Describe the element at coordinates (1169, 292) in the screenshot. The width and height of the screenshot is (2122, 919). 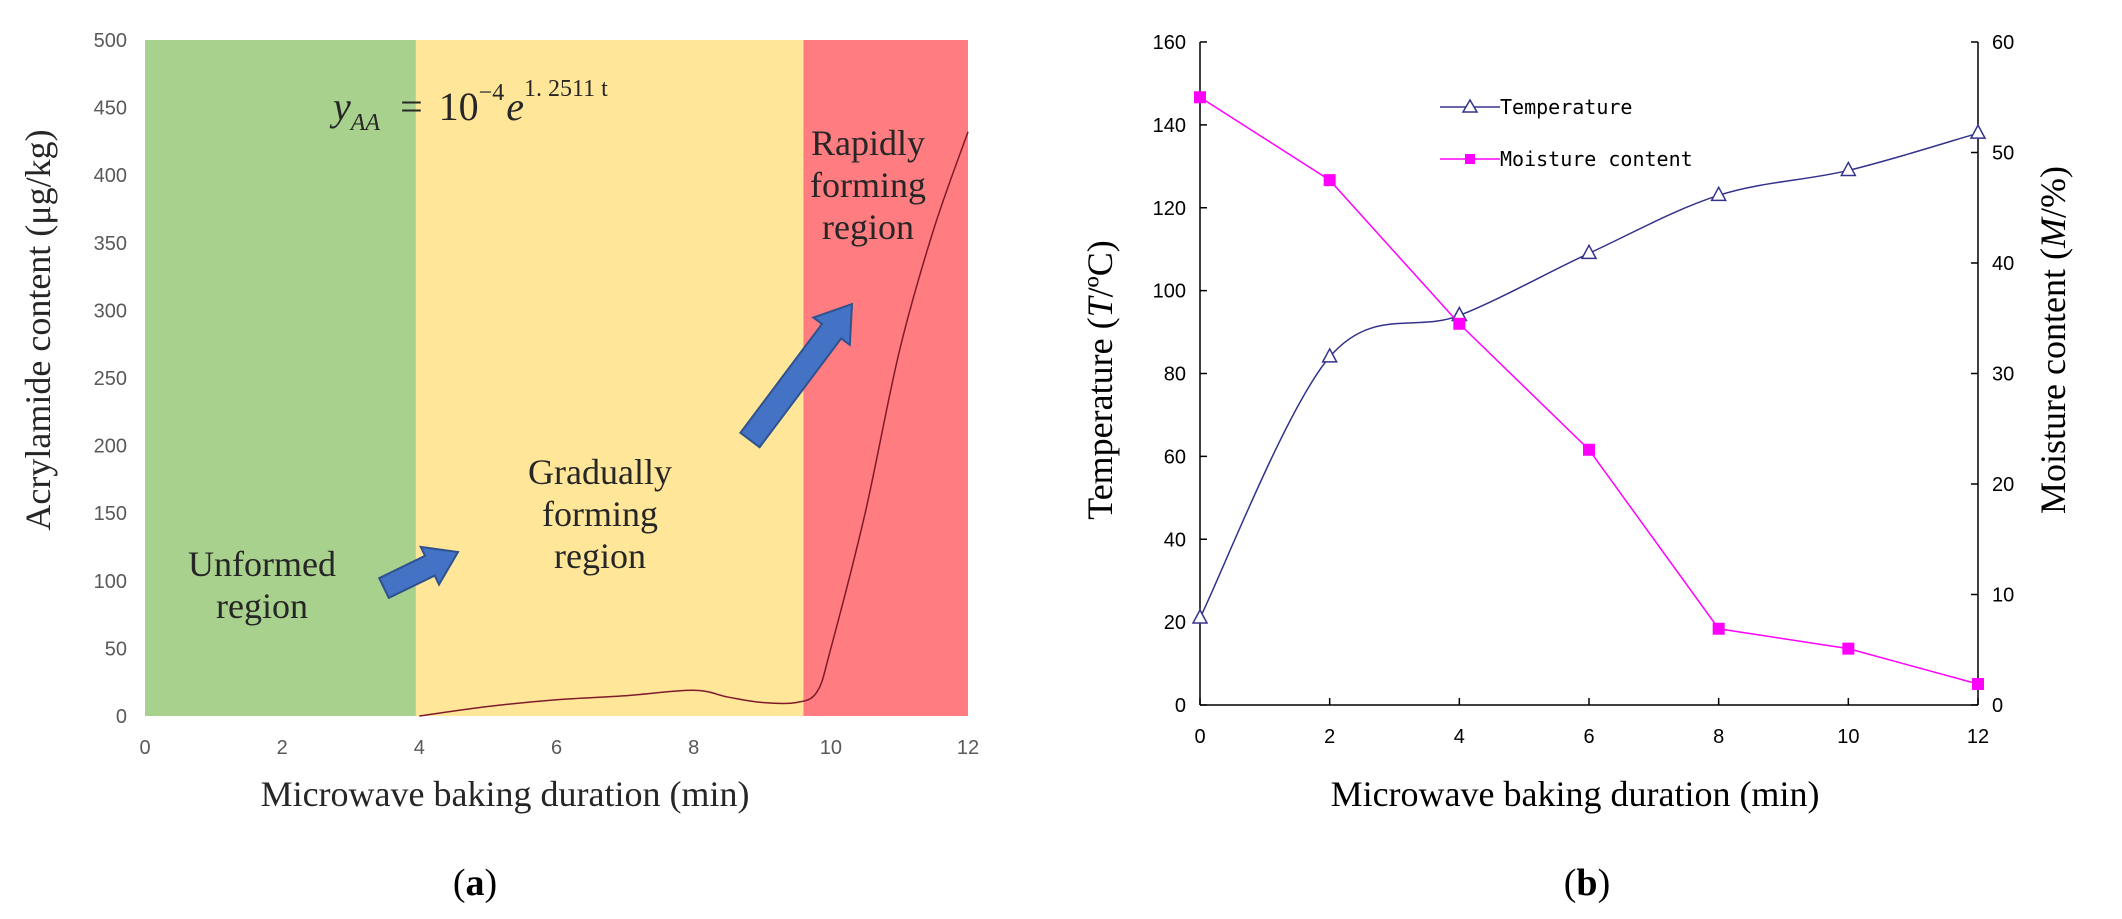
I see `y-left-tick-label: 100` at that location.